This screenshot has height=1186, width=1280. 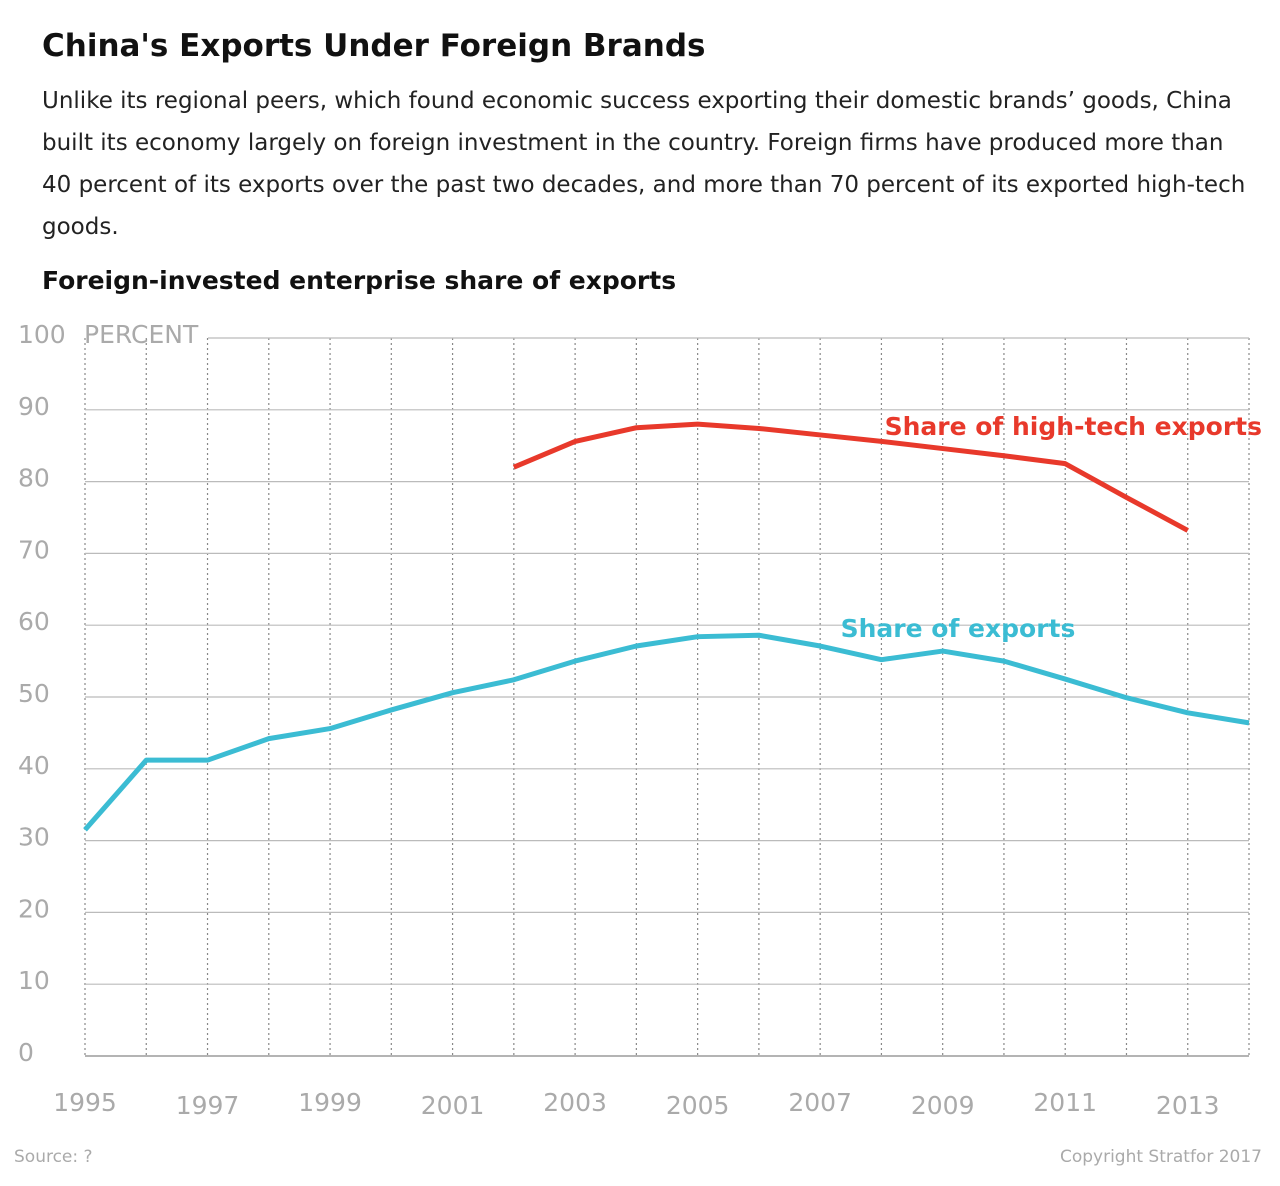 What do you see at coordinates (34, 549) in the screenshot?
I see `y-tick-label: 70` at bounding box center [34, 549].